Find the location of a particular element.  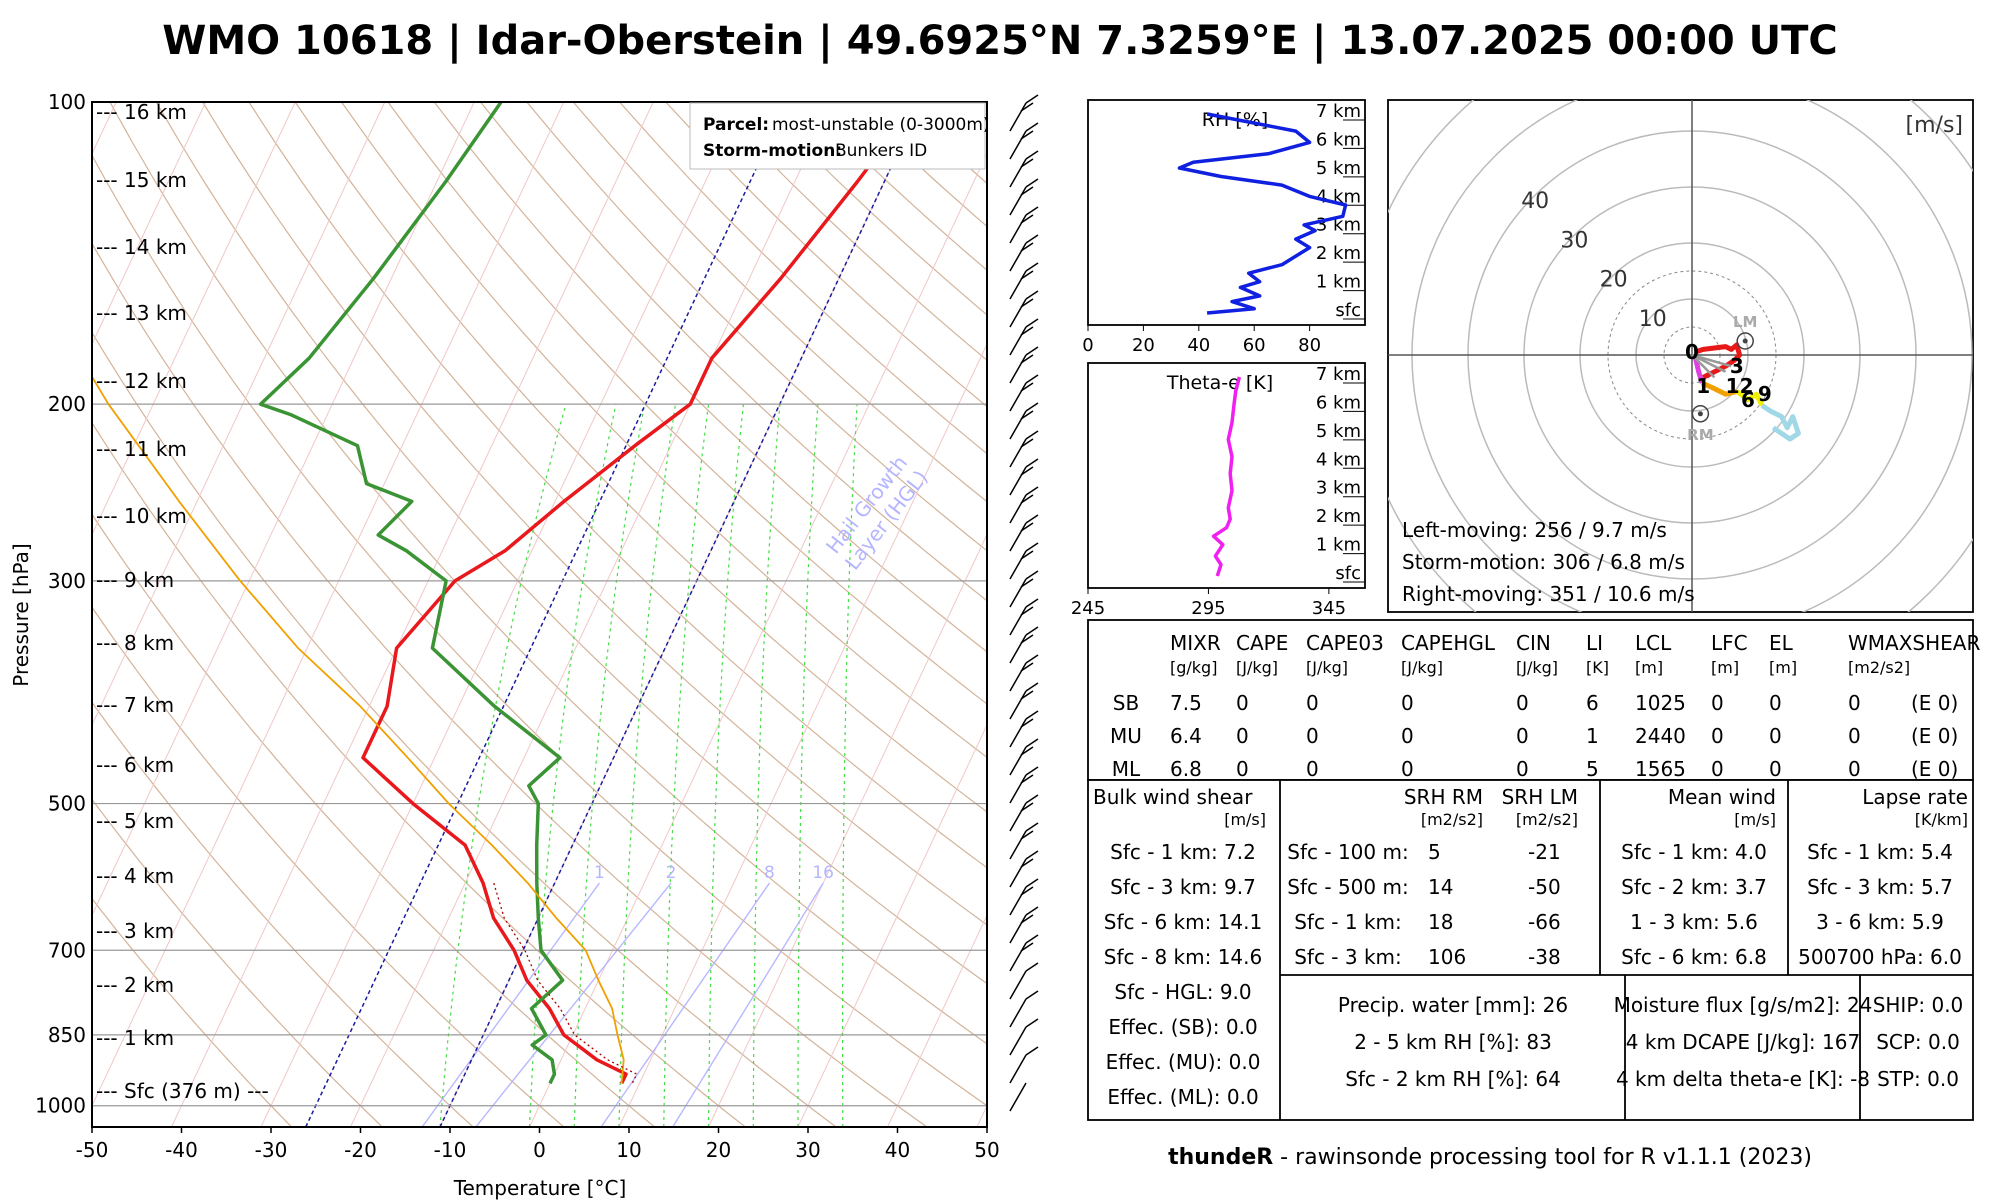

height-label: --- 8 km is located at coordinates (135, 643).